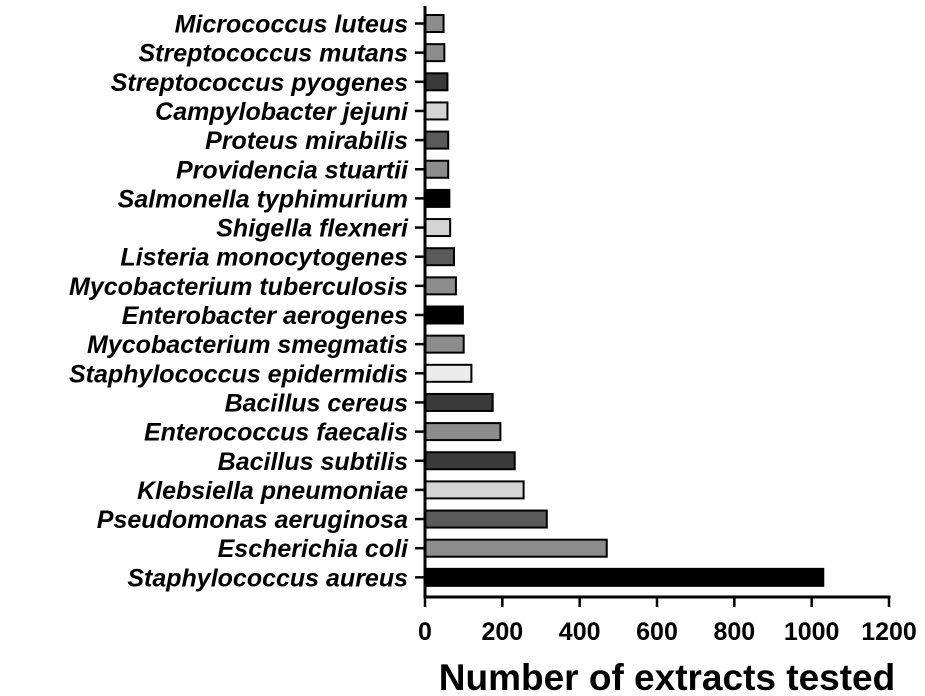 The height and width of the screenshot is (696, 925). Describe the element at coordinates (238, 374) in the screenshot. I see `category-label: Staphylococcus epidermidis` at that location.